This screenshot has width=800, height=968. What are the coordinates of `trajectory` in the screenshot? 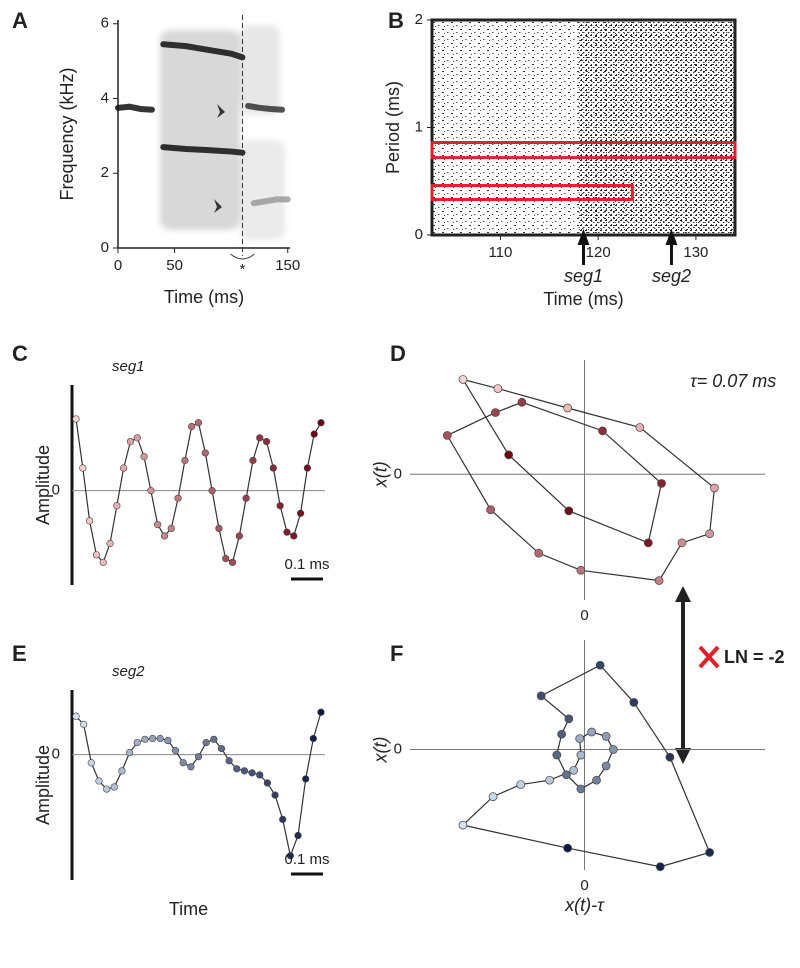 It's located at (581, 480).